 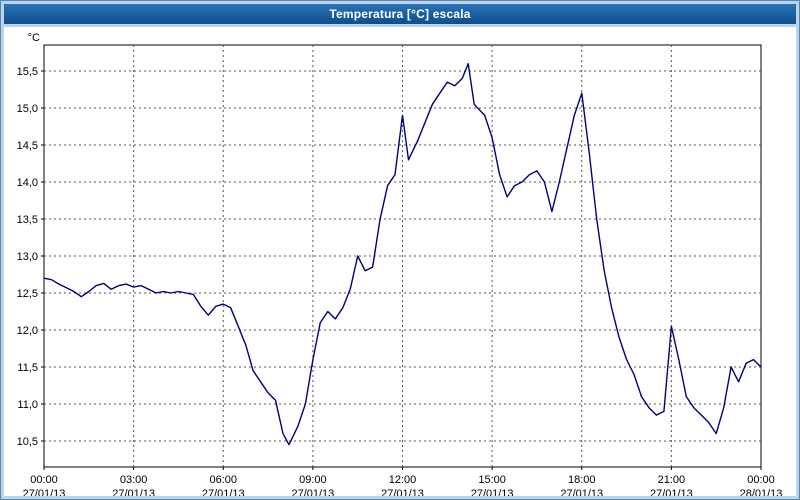 I want to click on y-tick-label: 11,0, so click(x=27, y=405).